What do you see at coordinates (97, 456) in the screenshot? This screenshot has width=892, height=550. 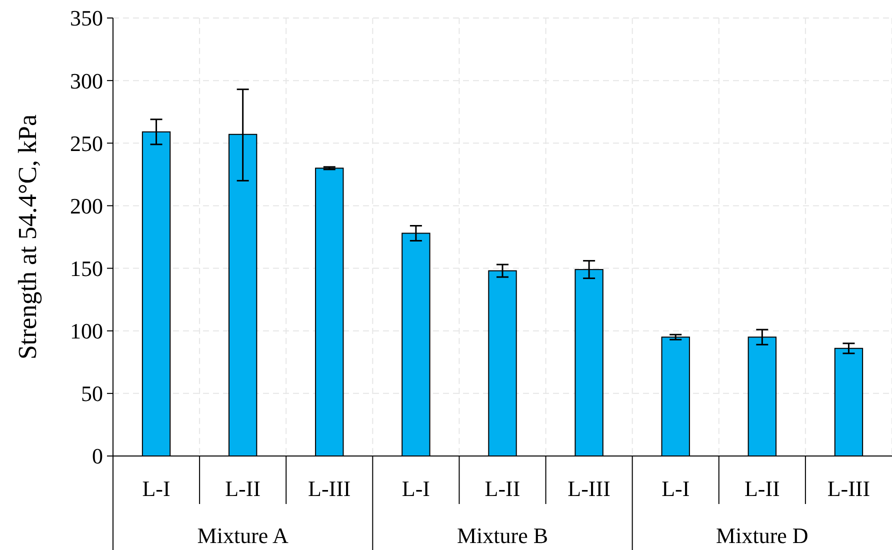 I see `y-tick-label: 0` at bounding box center [97, 456].